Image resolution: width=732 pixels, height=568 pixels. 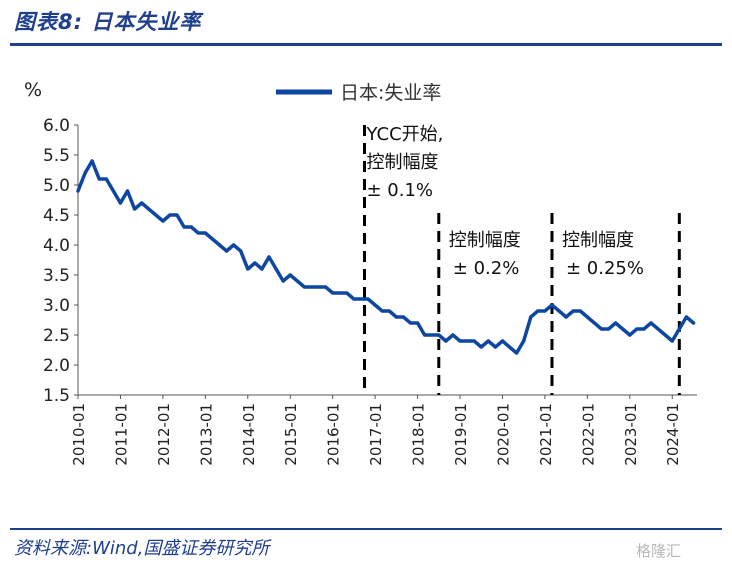 I want to click on y-tick-label: 6.0, so click(x=56, y=126).